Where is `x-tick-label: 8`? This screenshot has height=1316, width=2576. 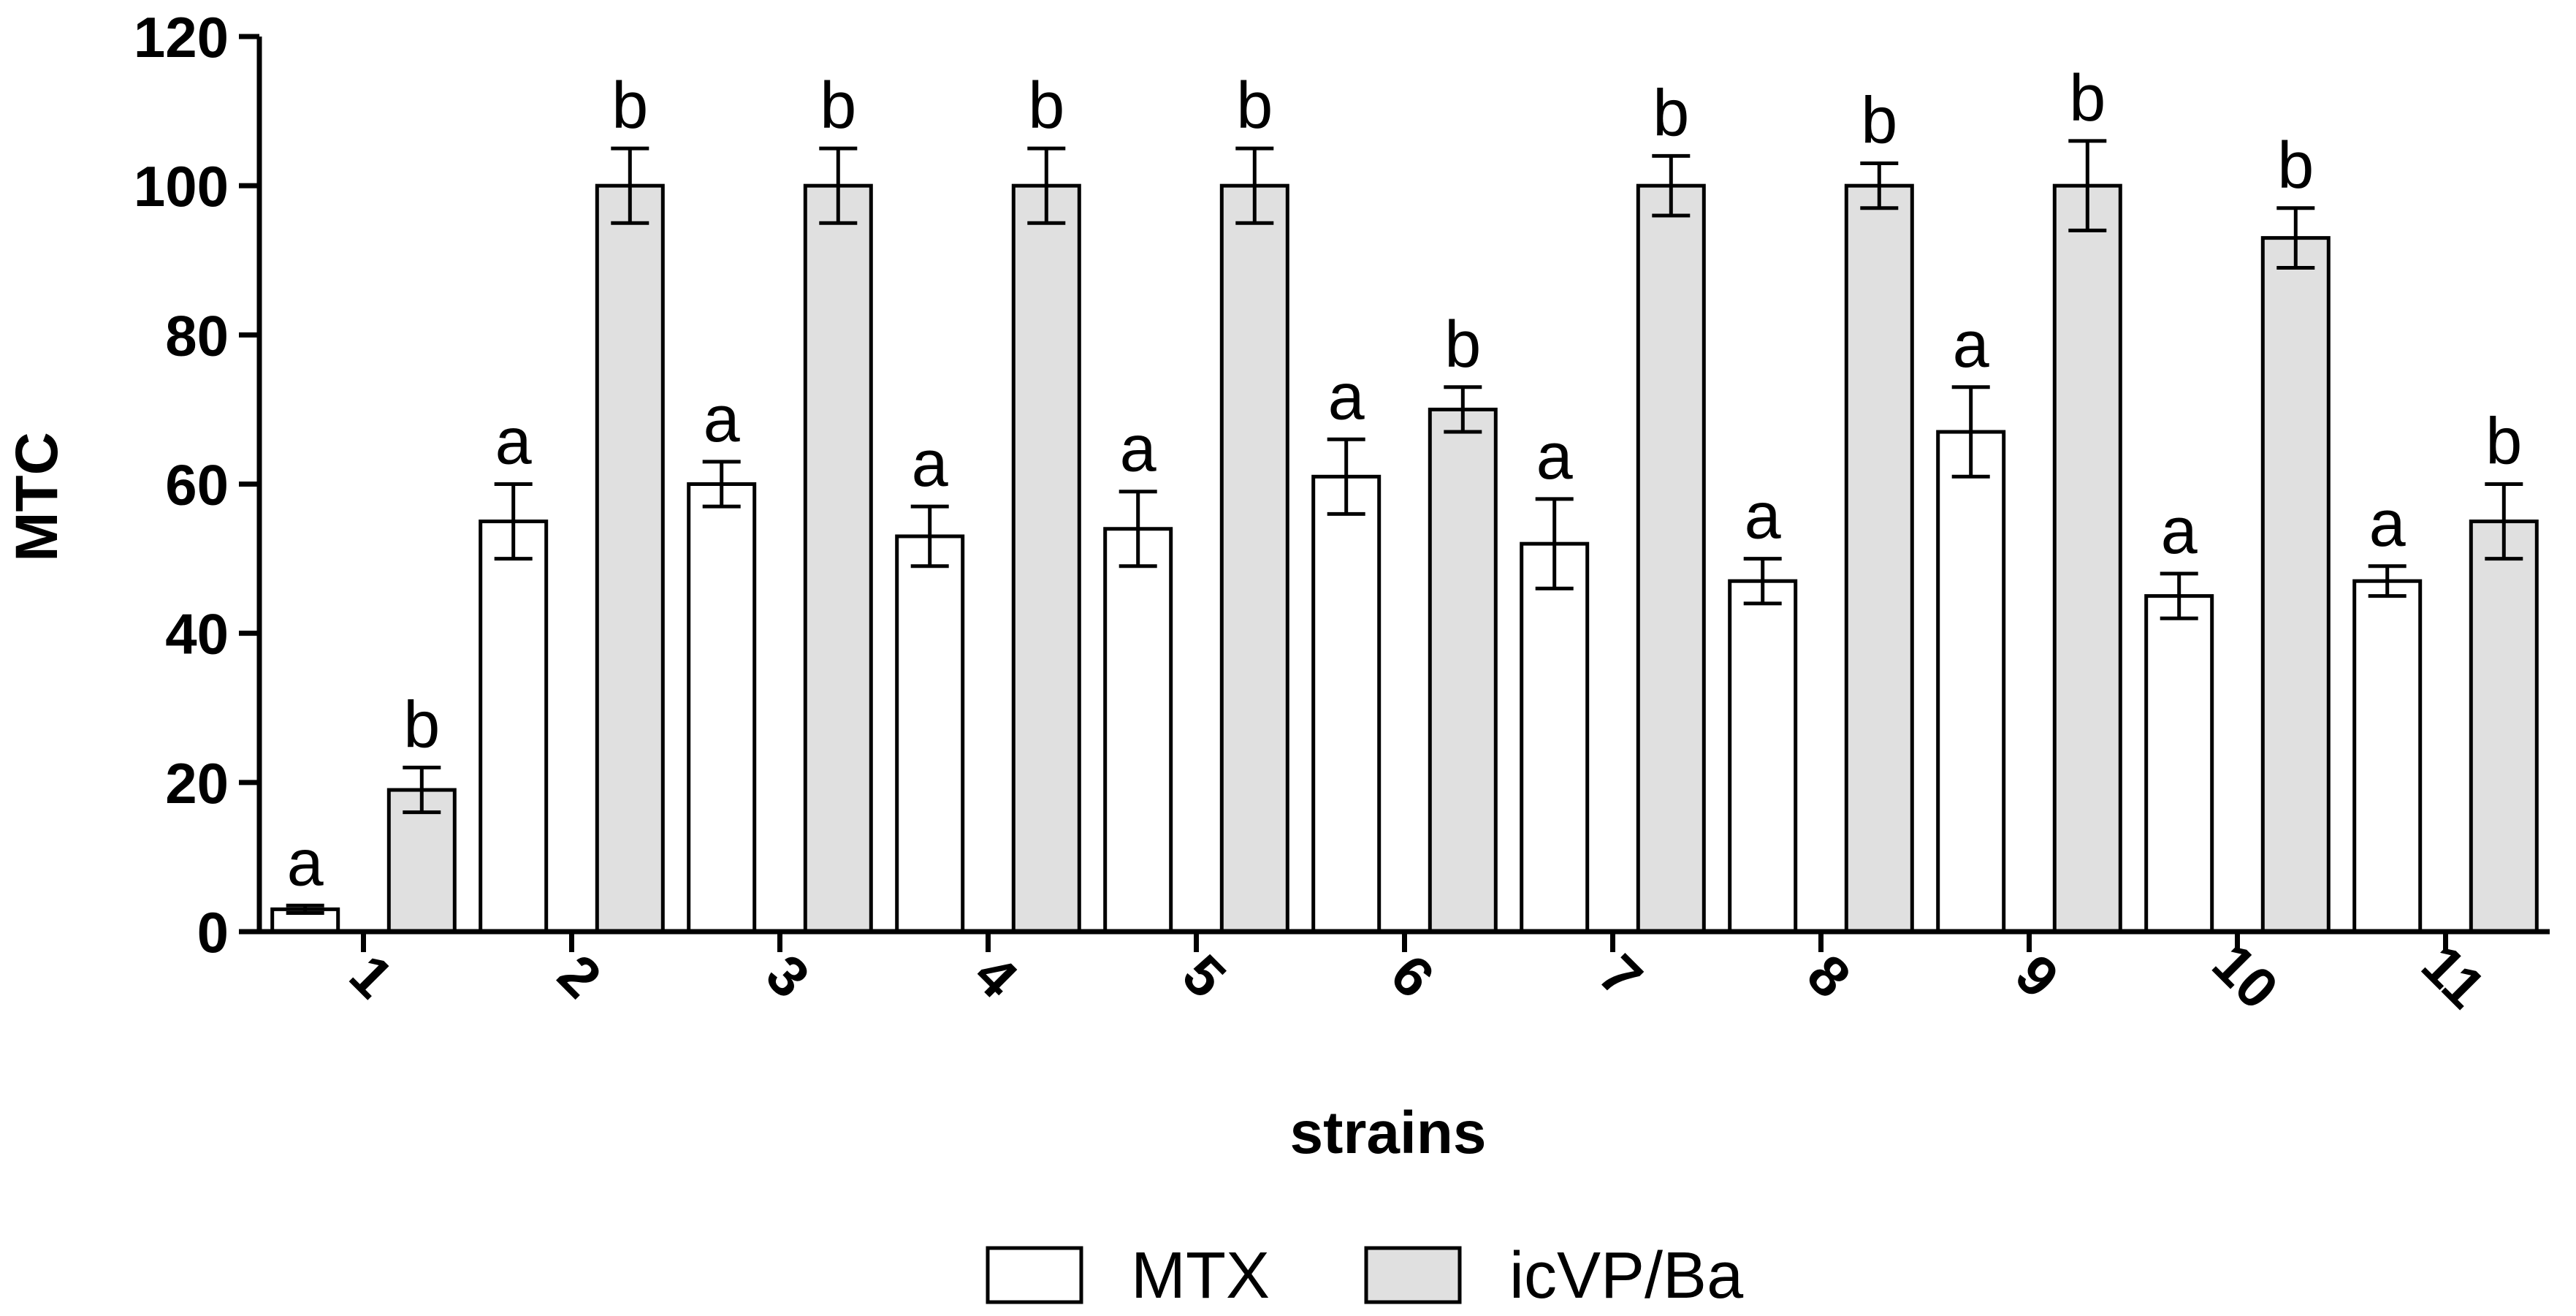
x-tick-label: 8 is located at coordinates (1829, 976).